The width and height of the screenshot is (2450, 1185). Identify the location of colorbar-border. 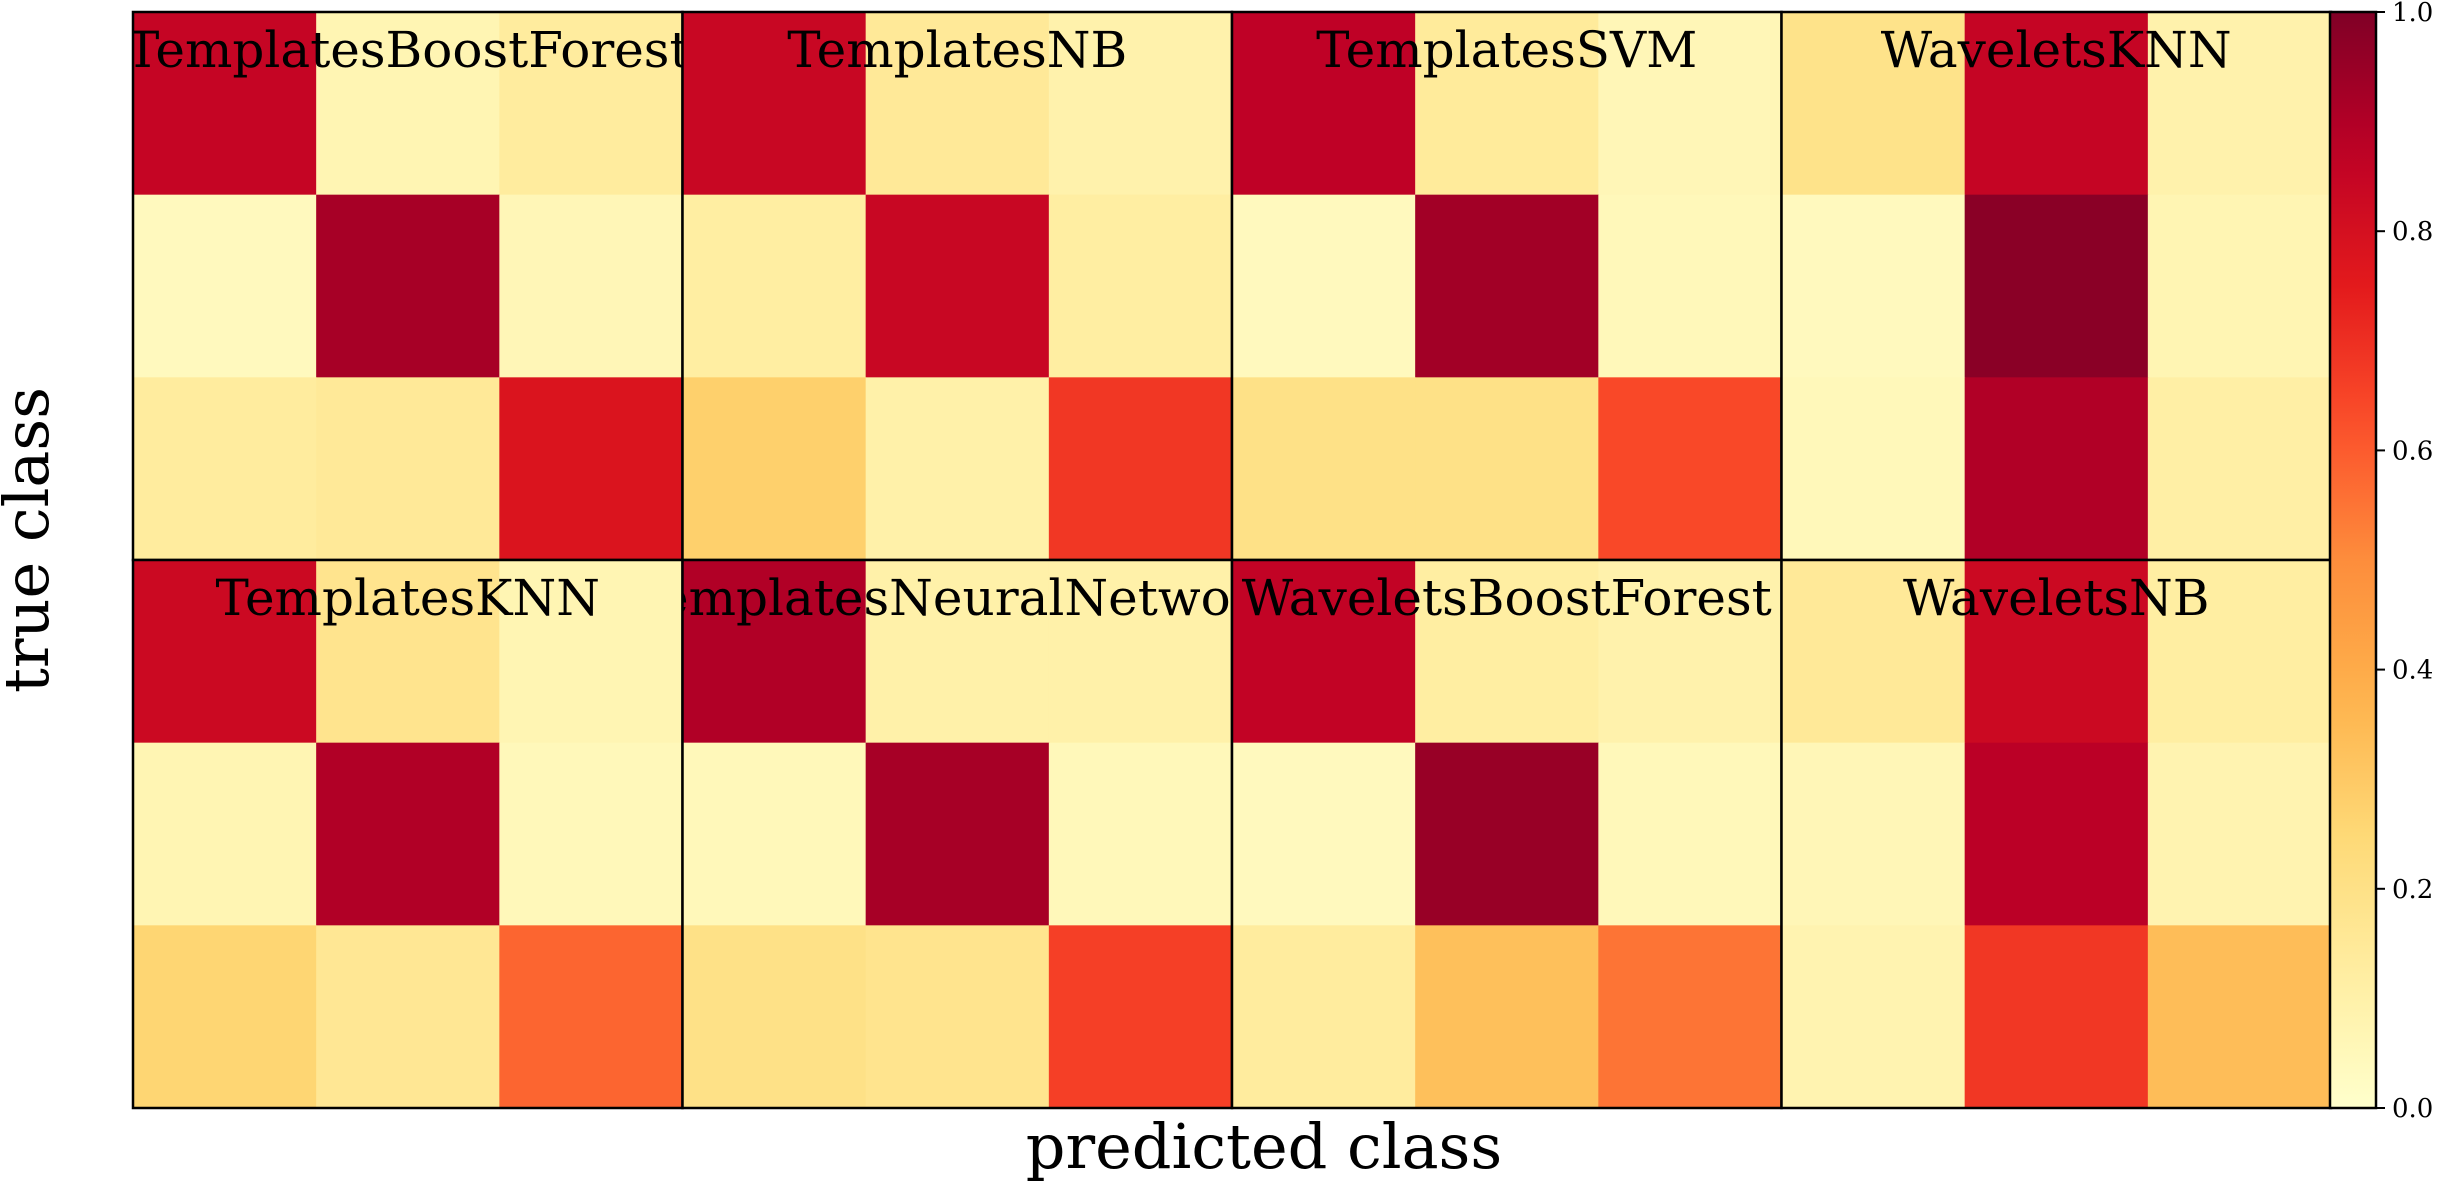
(2353, 560).